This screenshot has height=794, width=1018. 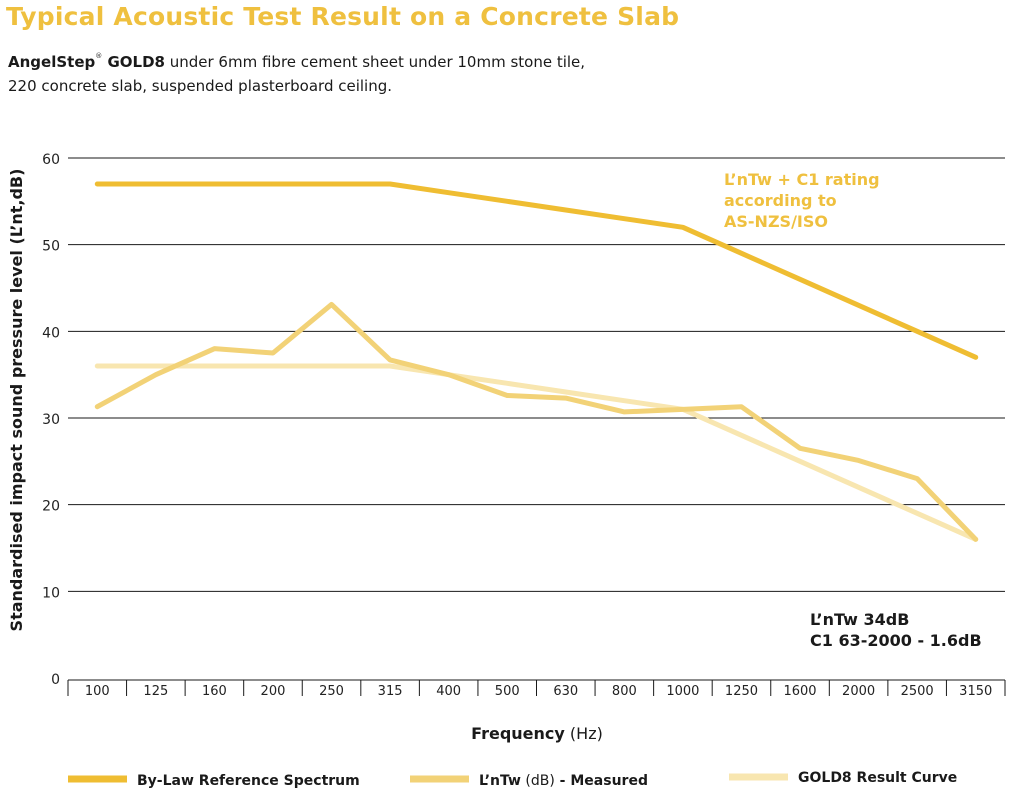 What do you see at coordinates (780, 200) in the screenshot?
I see `rating-annotation-line-2: according to` at bounding box center [780, 200].